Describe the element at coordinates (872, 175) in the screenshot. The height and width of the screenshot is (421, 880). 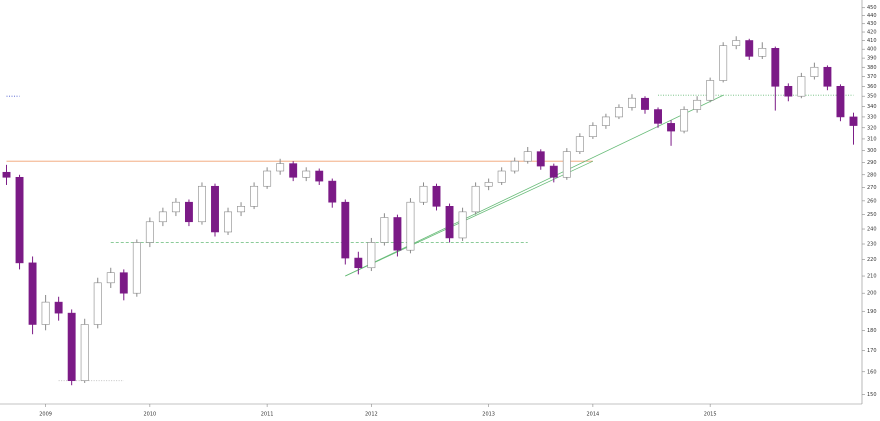
I see `y-tick-label: 280` at that location.